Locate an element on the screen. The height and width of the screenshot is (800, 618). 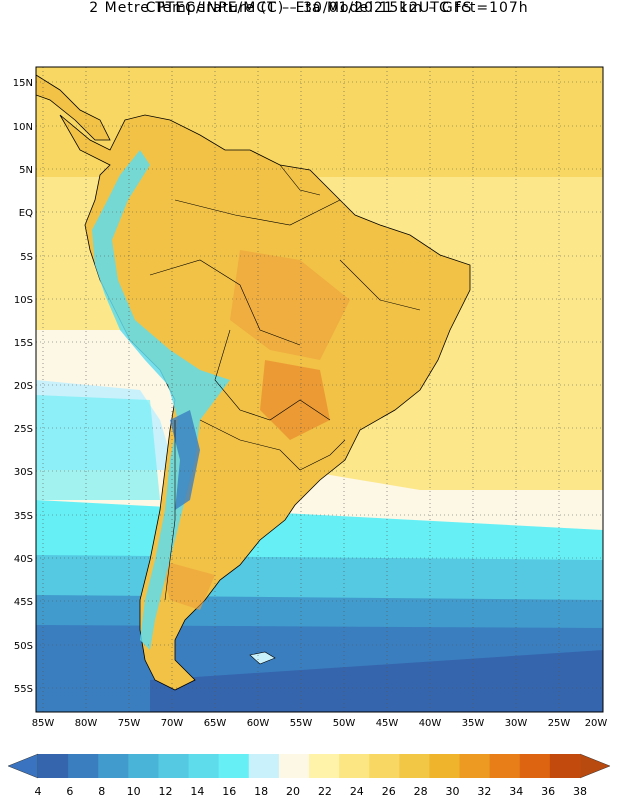
lat-label: 10N is located at coordinates (23, 127).